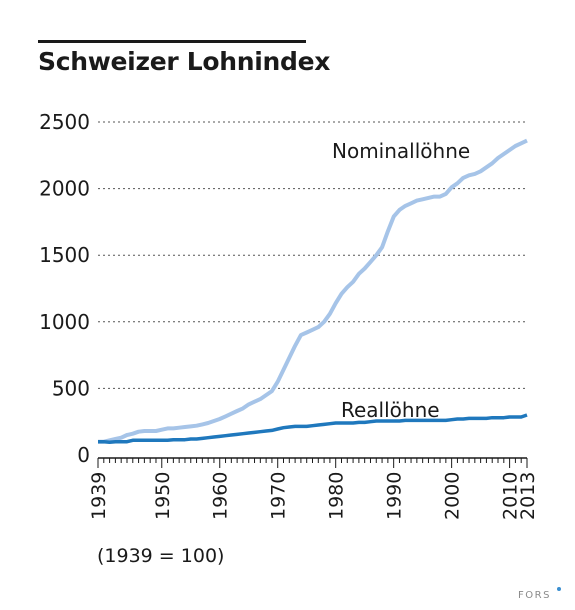 The width and height of the screenshot is (575, 610). Describe the element at coordinates (559, 589) in the screenshot. I see `logo-dot` at that location.